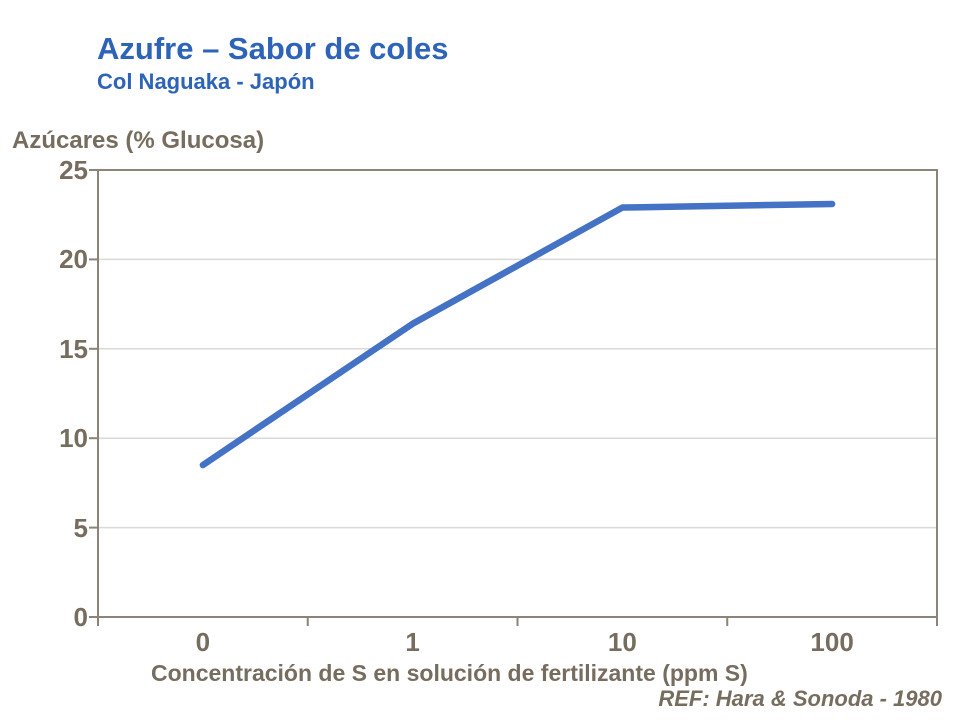  Describe the element at coordinates (80, 527) in the screenshot. I see `y-tick-label: 5` at that location.